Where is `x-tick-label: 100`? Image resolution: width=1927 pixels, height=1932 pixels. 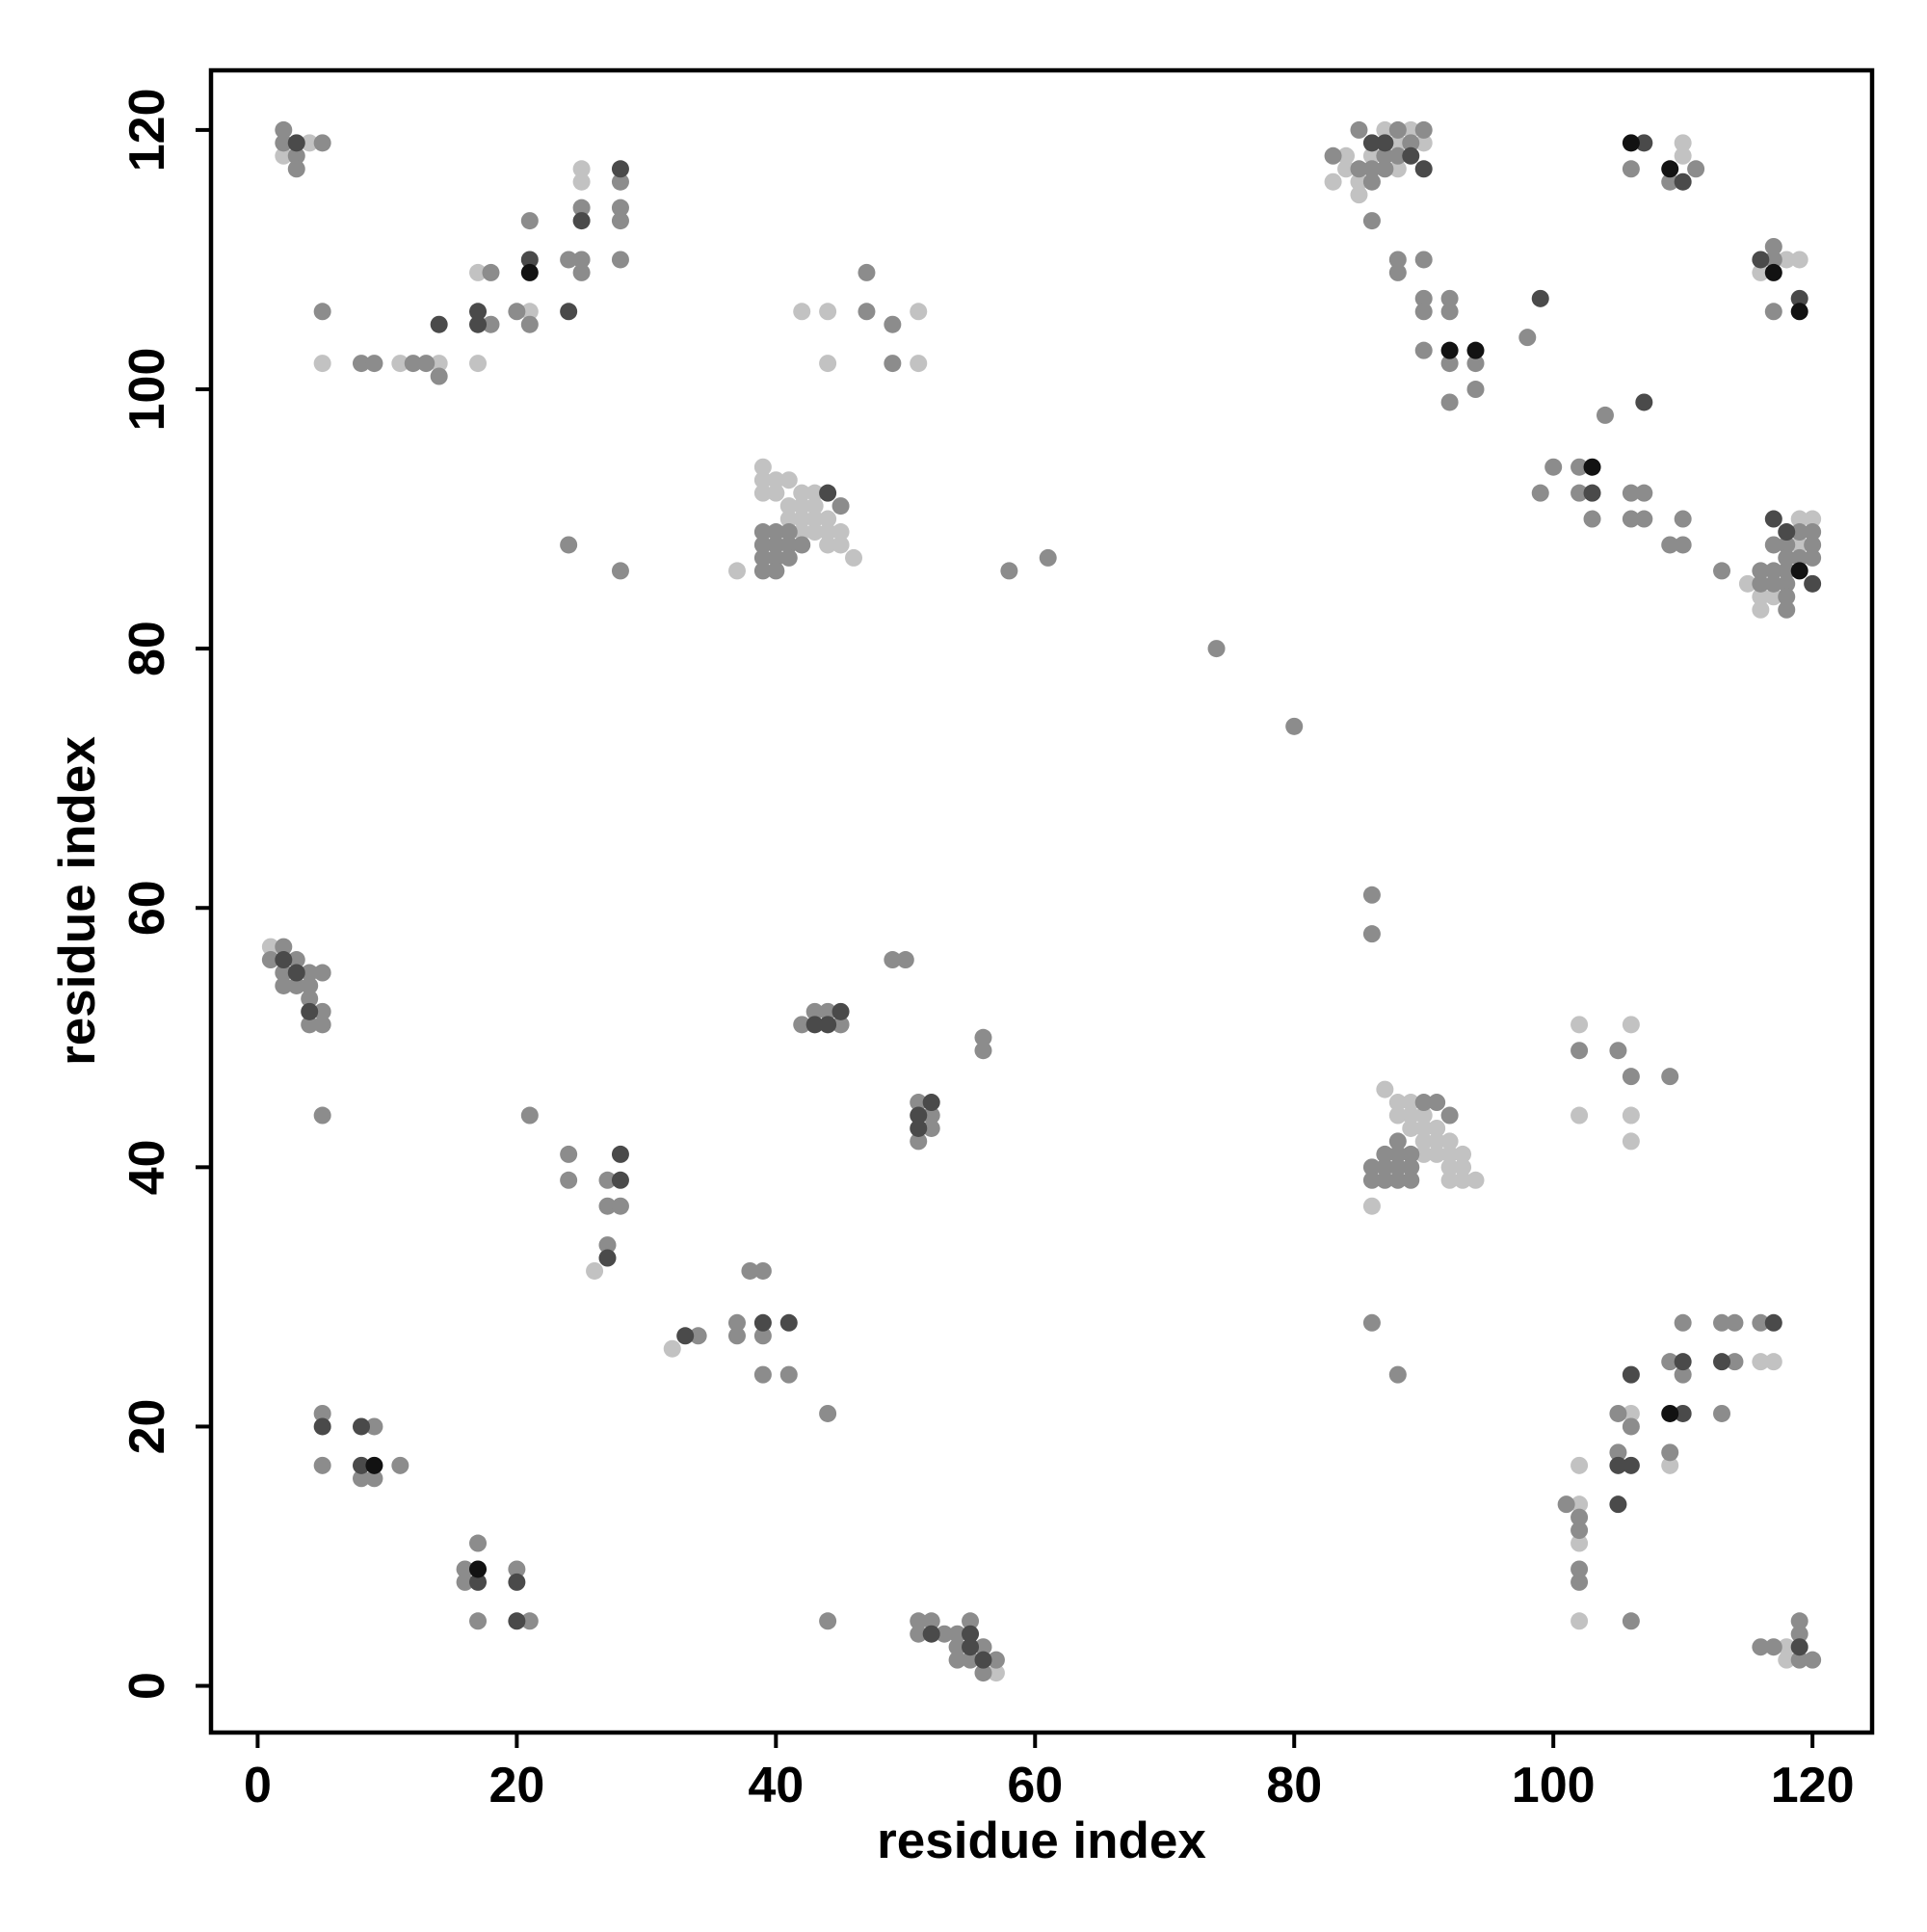
x-tick-label: 100 is located at coordinates (1554, 1785).